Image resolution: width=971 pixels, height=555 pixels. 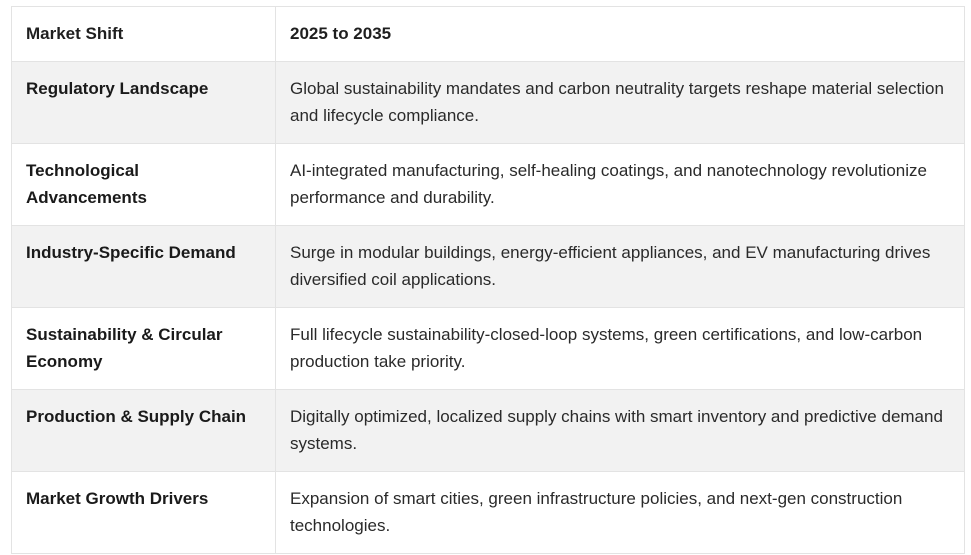 What do you see at coordinates (143, 430) in the screenshot?
I see `row-key-production-supply-chain: Production & Supply Chain` at bounding box center [143, 430].